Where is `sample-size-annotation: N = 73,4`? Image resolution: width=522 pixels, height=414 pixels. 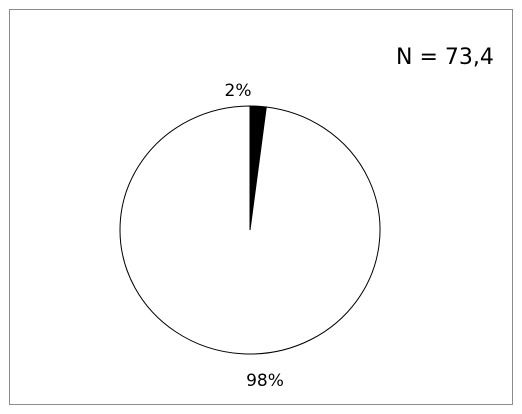
sample-size-annotation: N = 73,4 is located at coordinates (445, 57).